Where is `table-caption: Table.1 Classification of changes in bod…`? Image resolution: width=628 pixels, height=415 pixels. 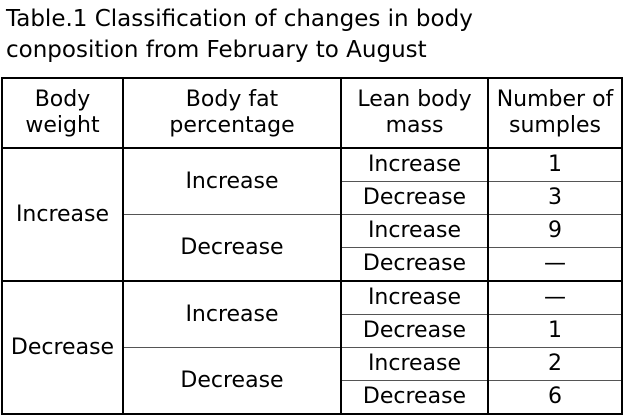
table-caption: Table.1 Classification of changes in bod… is located at coordinates (239, 34).